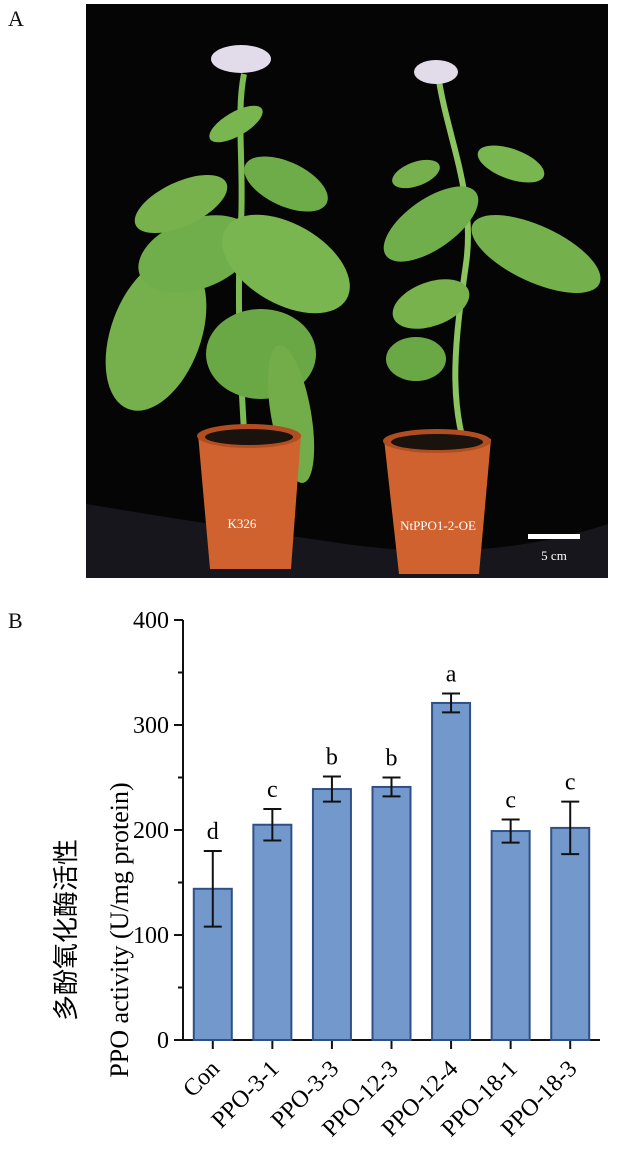 The height and width of the screenshot is (1169, 626). What do you see at coordinates (163, 1041) in the screenshot?
I see `y-tick-label: 0` at bounding box center [163, 1041].